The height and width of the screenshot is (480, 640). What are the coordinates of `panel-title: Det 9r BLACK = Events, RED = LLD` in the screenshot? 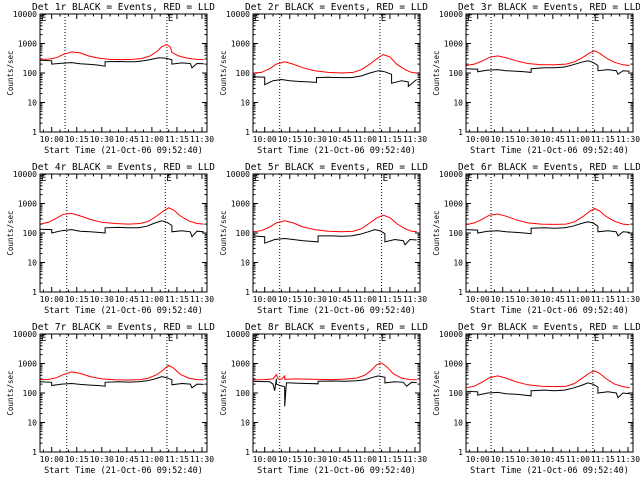 It's located at (549, 327).